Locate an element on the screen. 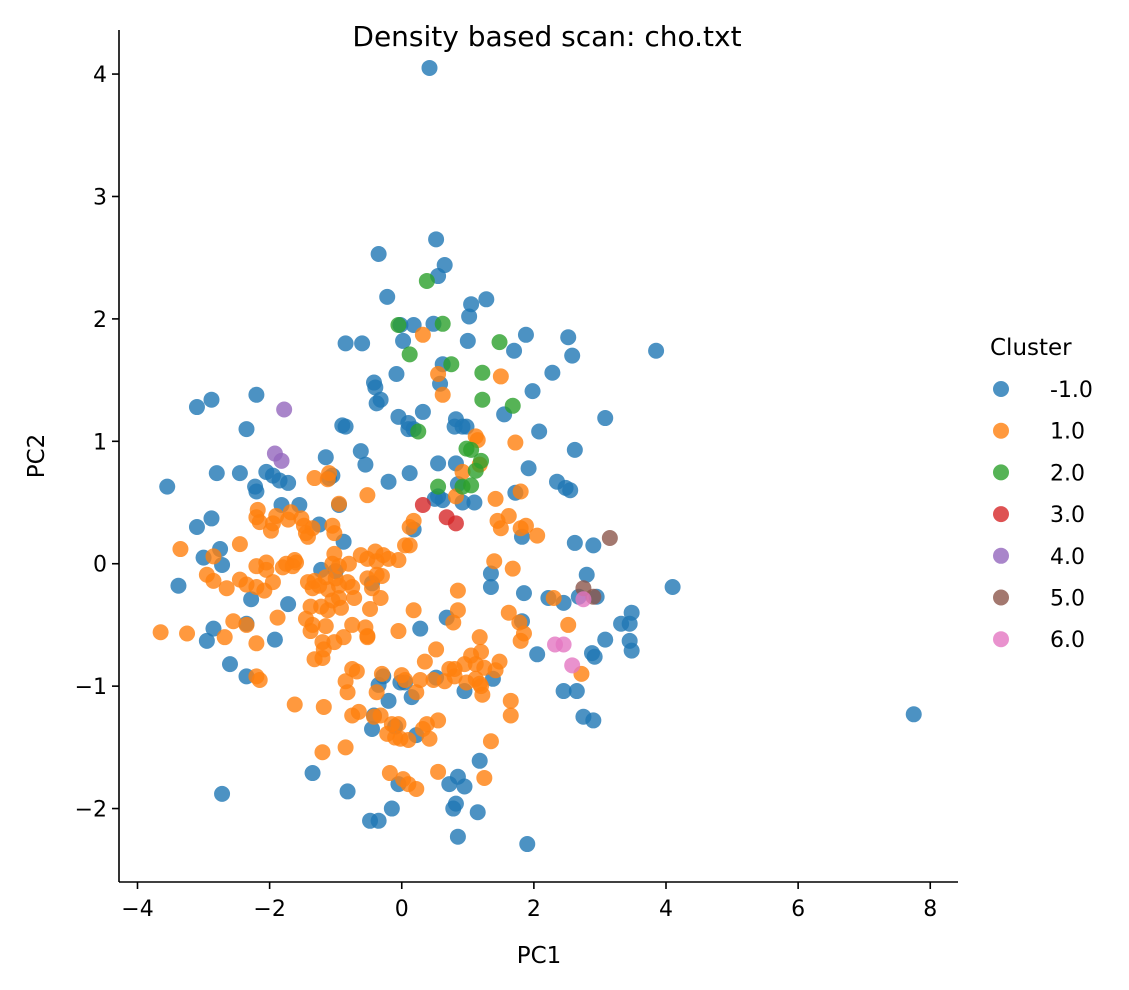 This screenshot has width=1129, height=990. legend-title: Cluster is located at coordinates (1031, 348).